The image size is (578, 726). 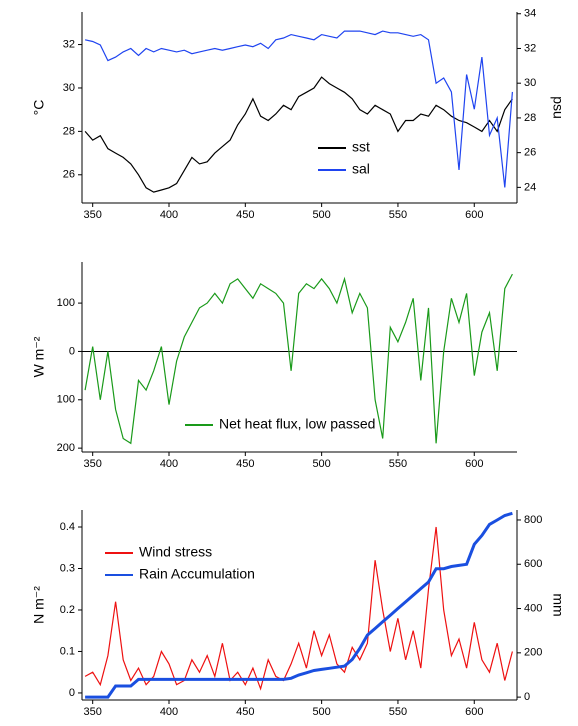 What do you see at coordinates (530, 48) in the screenshot?
I see `y2-tick-label: 32` at bounding box center [530, 48].